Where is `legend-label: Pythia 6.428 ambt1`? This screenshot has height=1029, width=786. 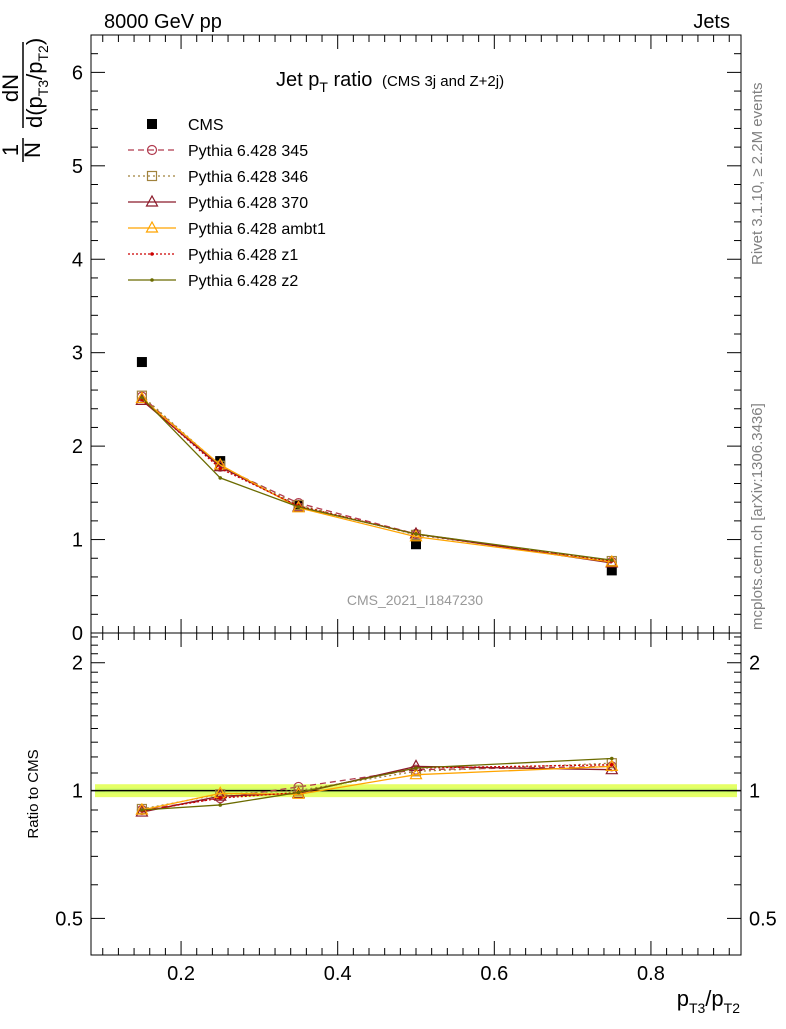
legend-label: Pythia 6.428 ambt1 is located at coordinates (257, 229).